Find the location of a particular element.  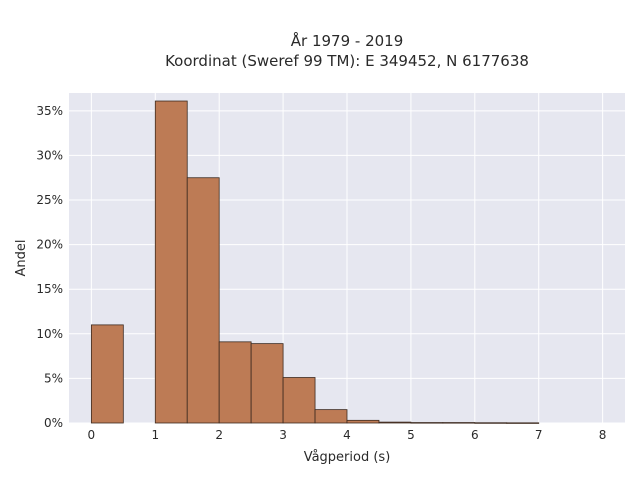

x-tick-label: 2 is located at coordinates (219, 435).